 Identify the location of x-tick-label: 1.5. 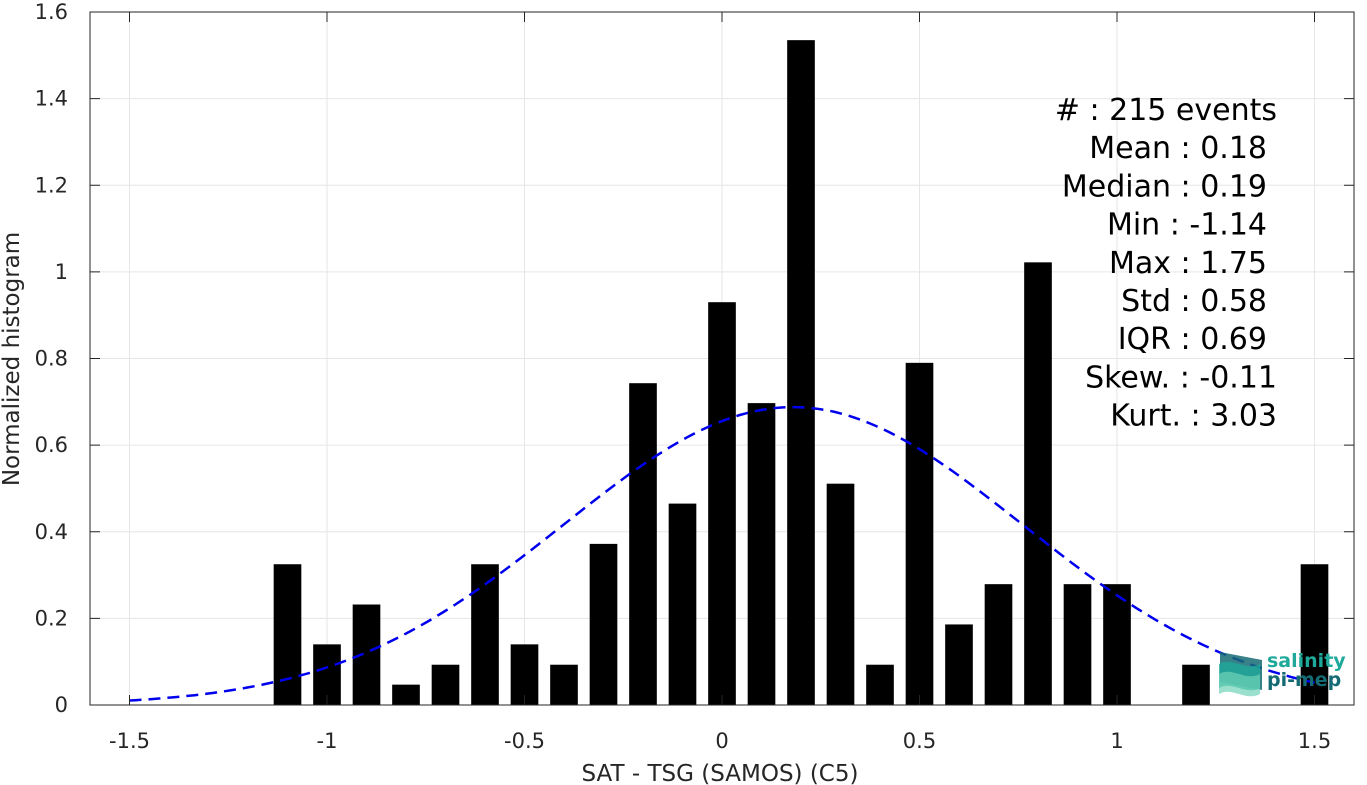
(1314, 741).